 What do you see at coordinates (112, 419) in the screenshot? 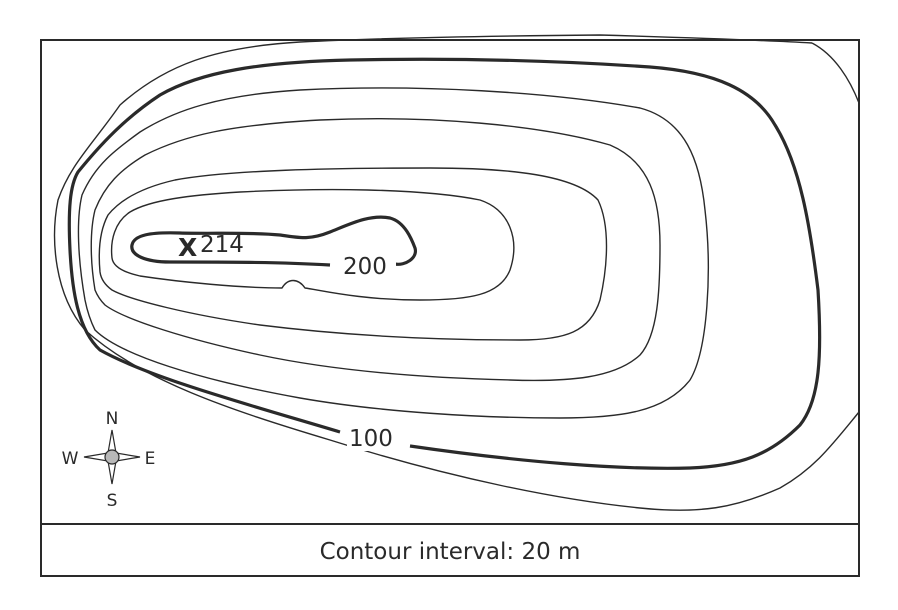
I see `compass-north-label: N` at bounding box center [112, 419].